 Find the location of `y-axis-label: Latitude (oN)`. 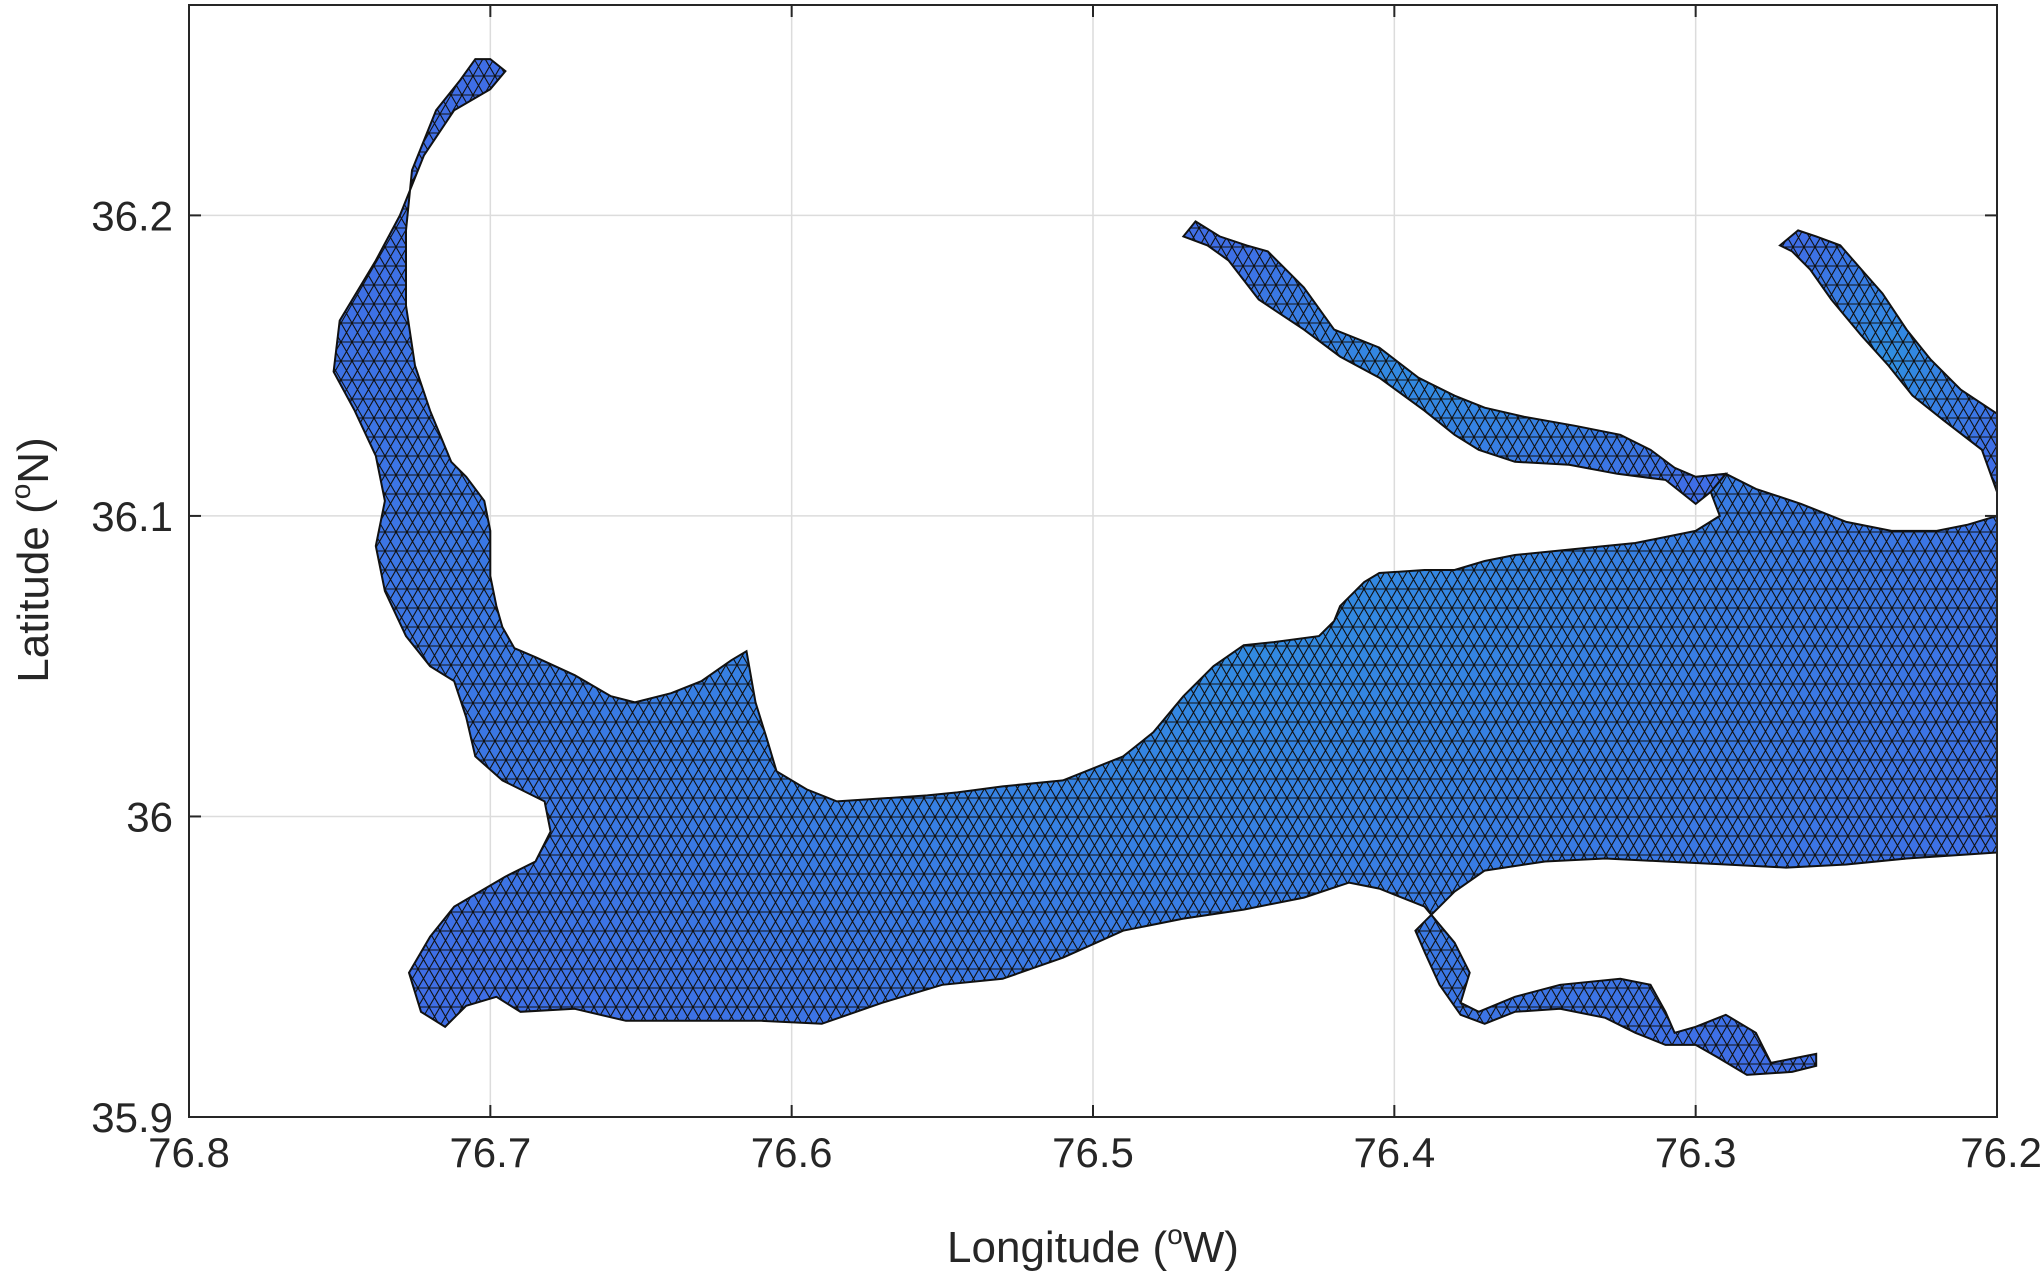

y-axis-label: Latitude (oN) is located at coordinates (31, 559).